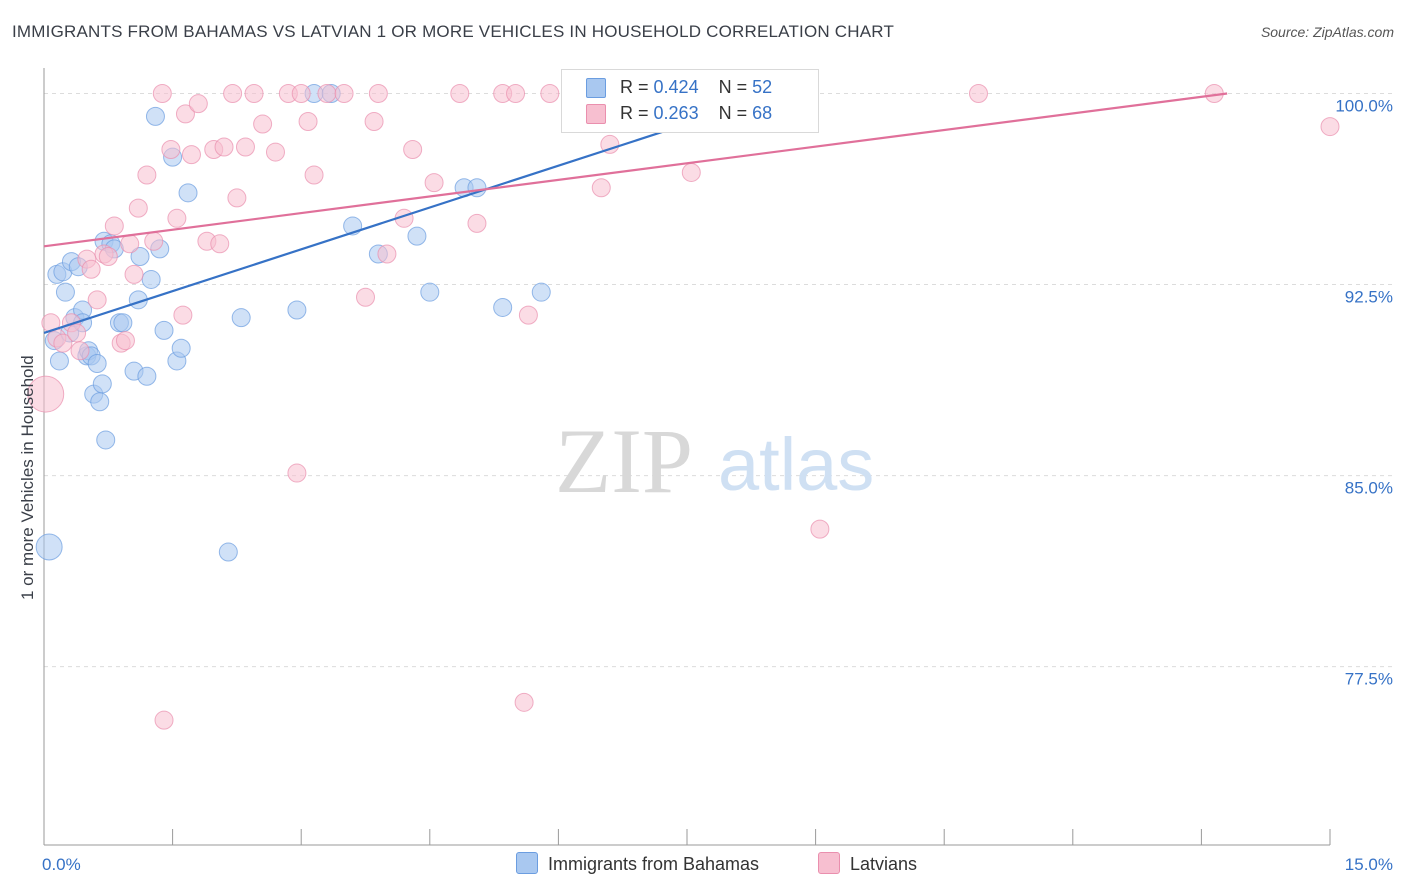  What do you see at coordinates (690, 101) in the screenshot?
I see `stats-legend: R = 0.424 N = 52 R = 0.263 N = 68` at bounding box center [690, 101].